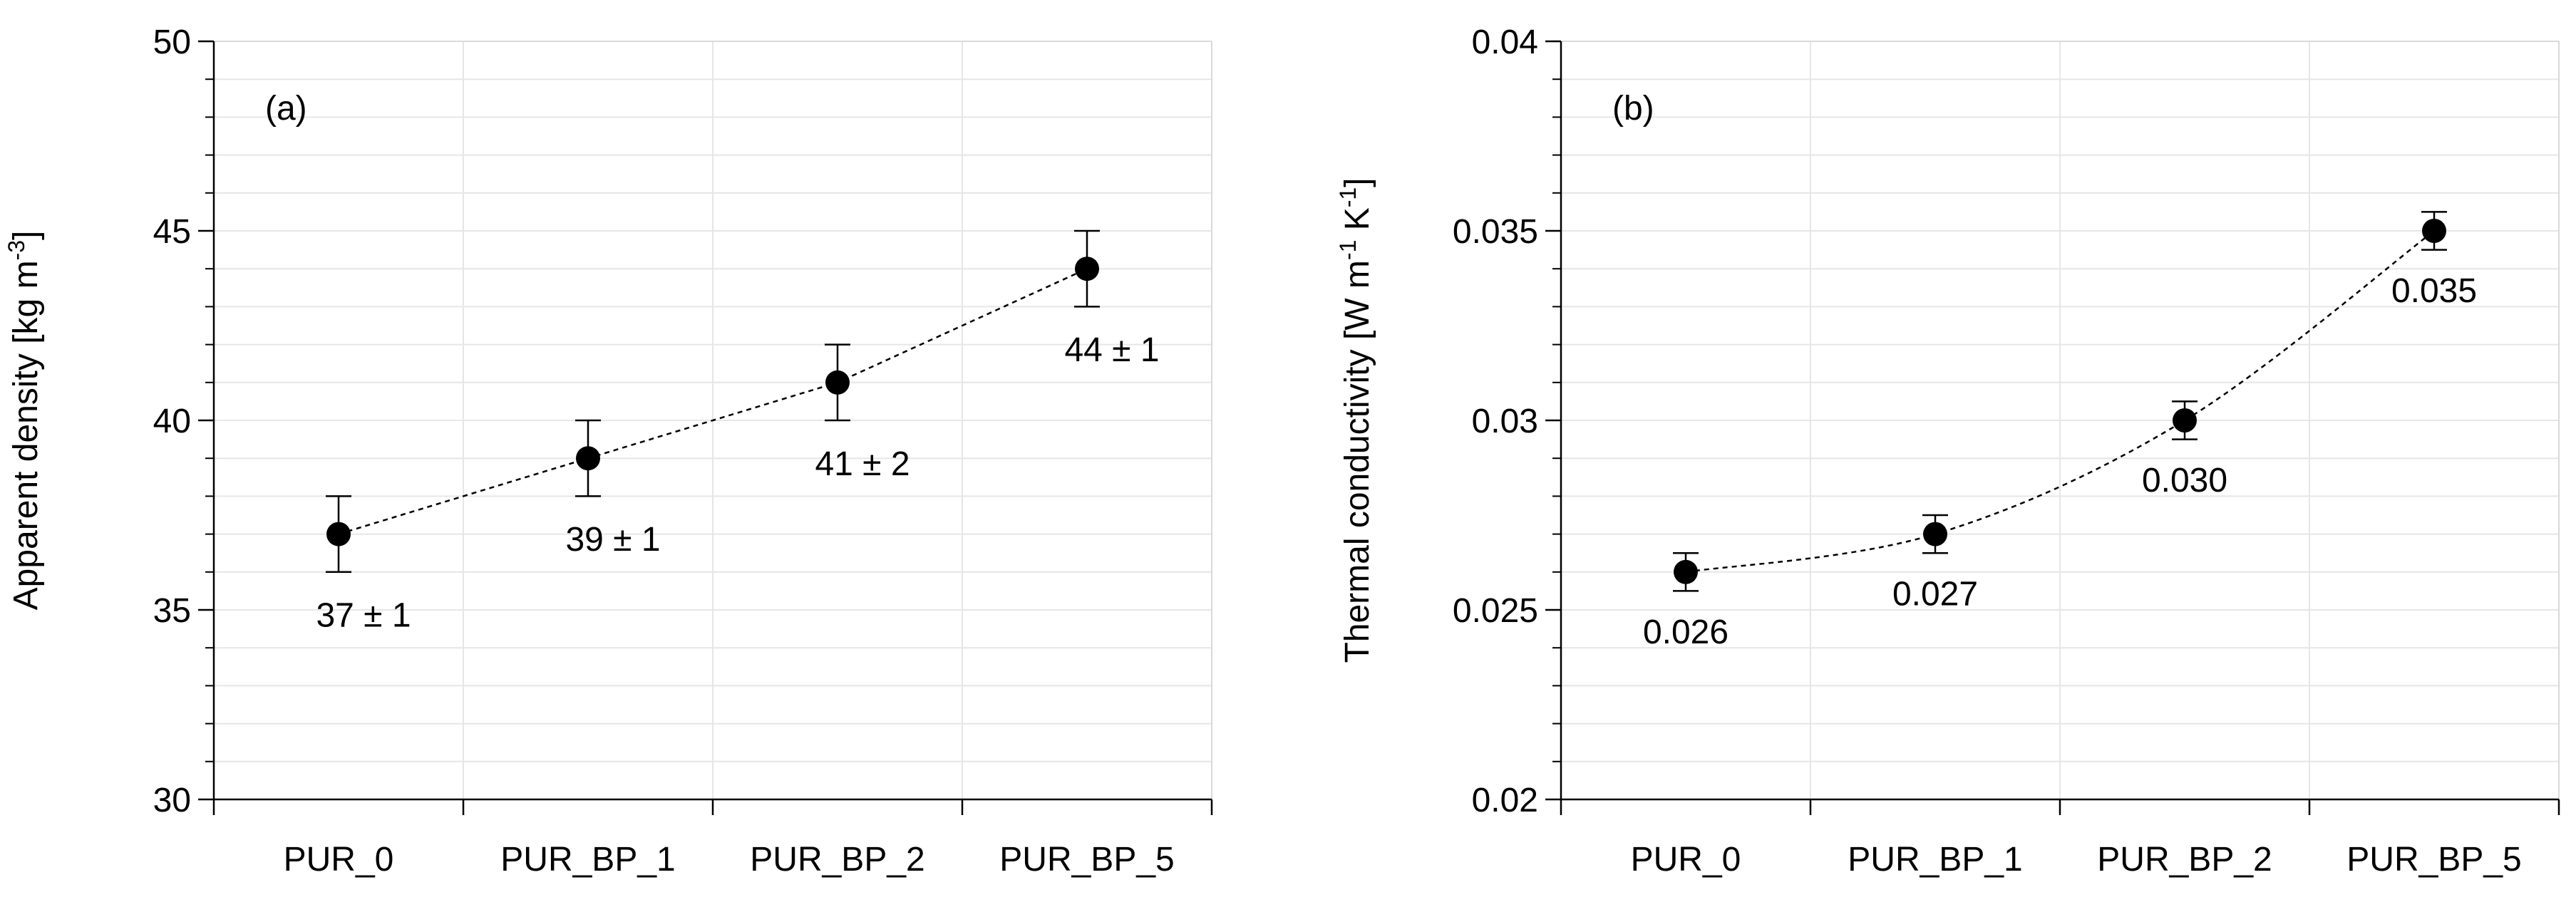 Image resolution: width=2576 pixels, height=912 pixels. What do you see at coordinates (1505, 800) in the screenshot?
I see `y-tick-label: 0.02` at bounding box center [1505, 800].